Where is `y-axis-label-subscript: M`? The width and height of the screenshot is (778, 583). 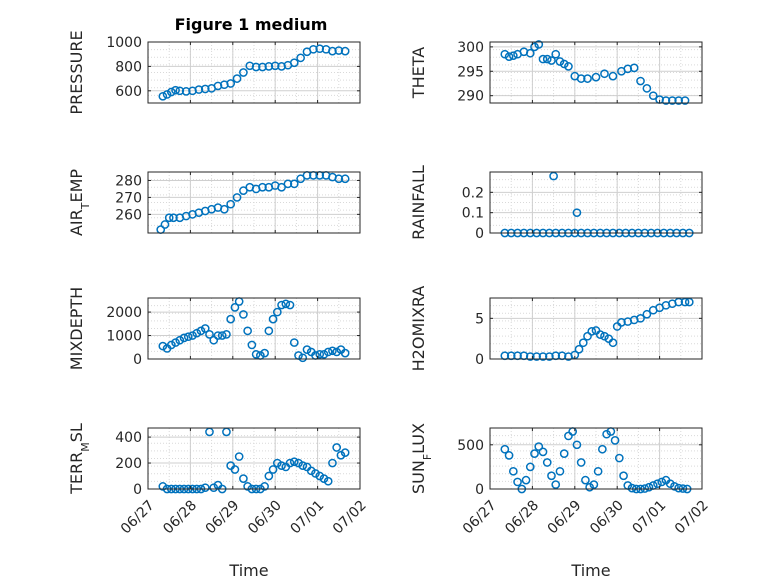
y-axis-label-subscript: M is located at coordinates (85, 447).